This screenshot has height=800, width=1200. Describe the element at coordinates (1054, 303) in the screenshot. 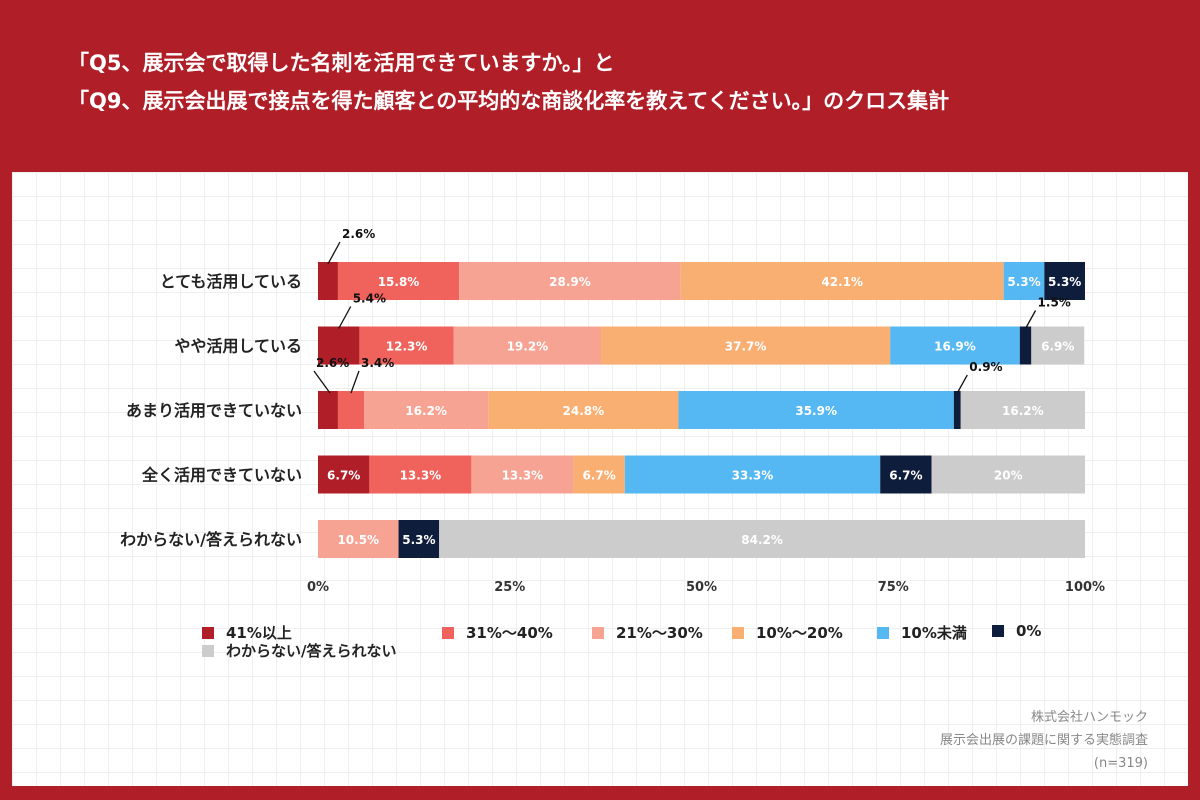

I see `data-label: 1.5%` at that location.